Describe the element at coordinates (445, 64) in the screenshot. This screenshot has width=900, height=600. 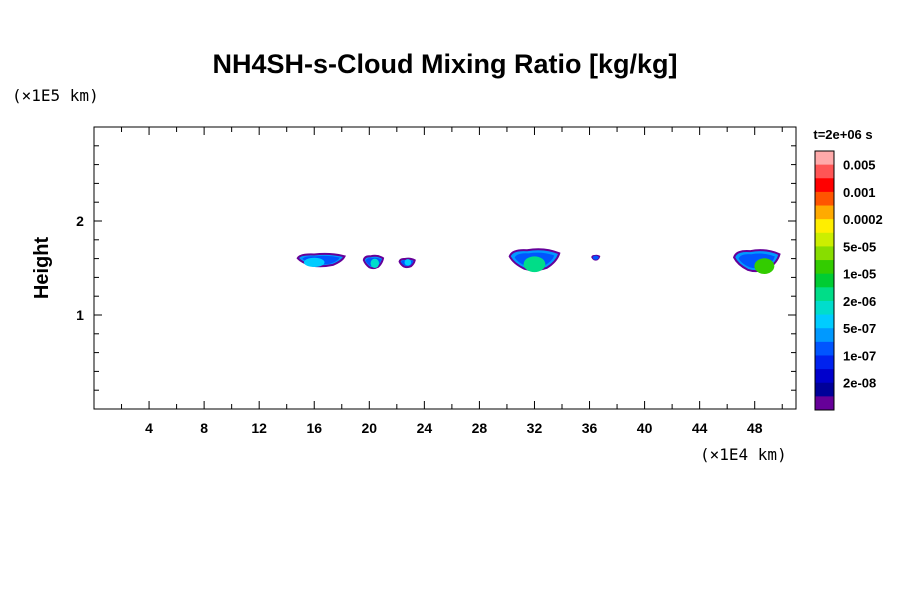
I see `chart-title: NH4SH-s-Cloud Mixing Ratio [kg/kg]` at that location.